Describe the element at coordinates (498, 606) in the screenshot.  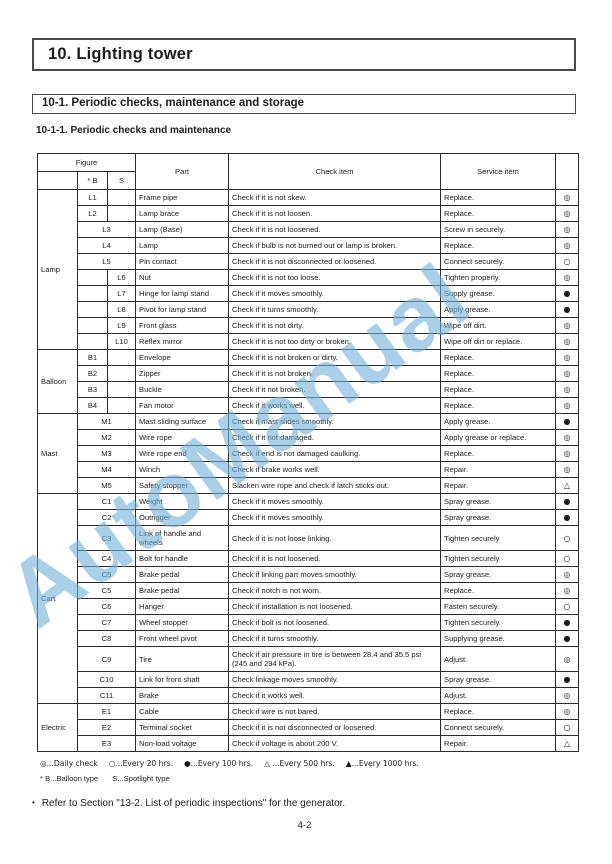
I see `service-item-cell: Fasten securely.` at that location.